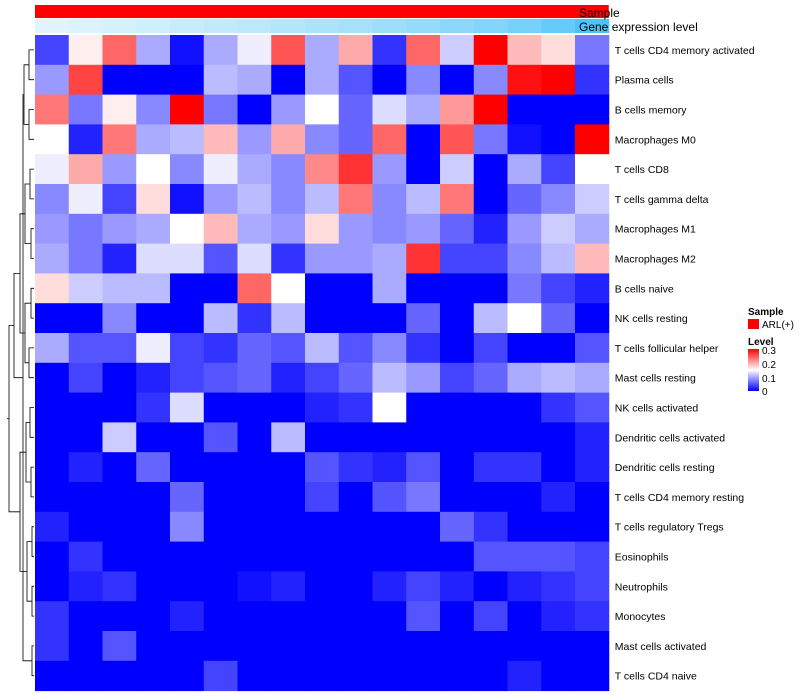 The height and width of the screenshot is (700, 800). I want to click on row-label: T cells CD4 memory activated, so click(685, 51).